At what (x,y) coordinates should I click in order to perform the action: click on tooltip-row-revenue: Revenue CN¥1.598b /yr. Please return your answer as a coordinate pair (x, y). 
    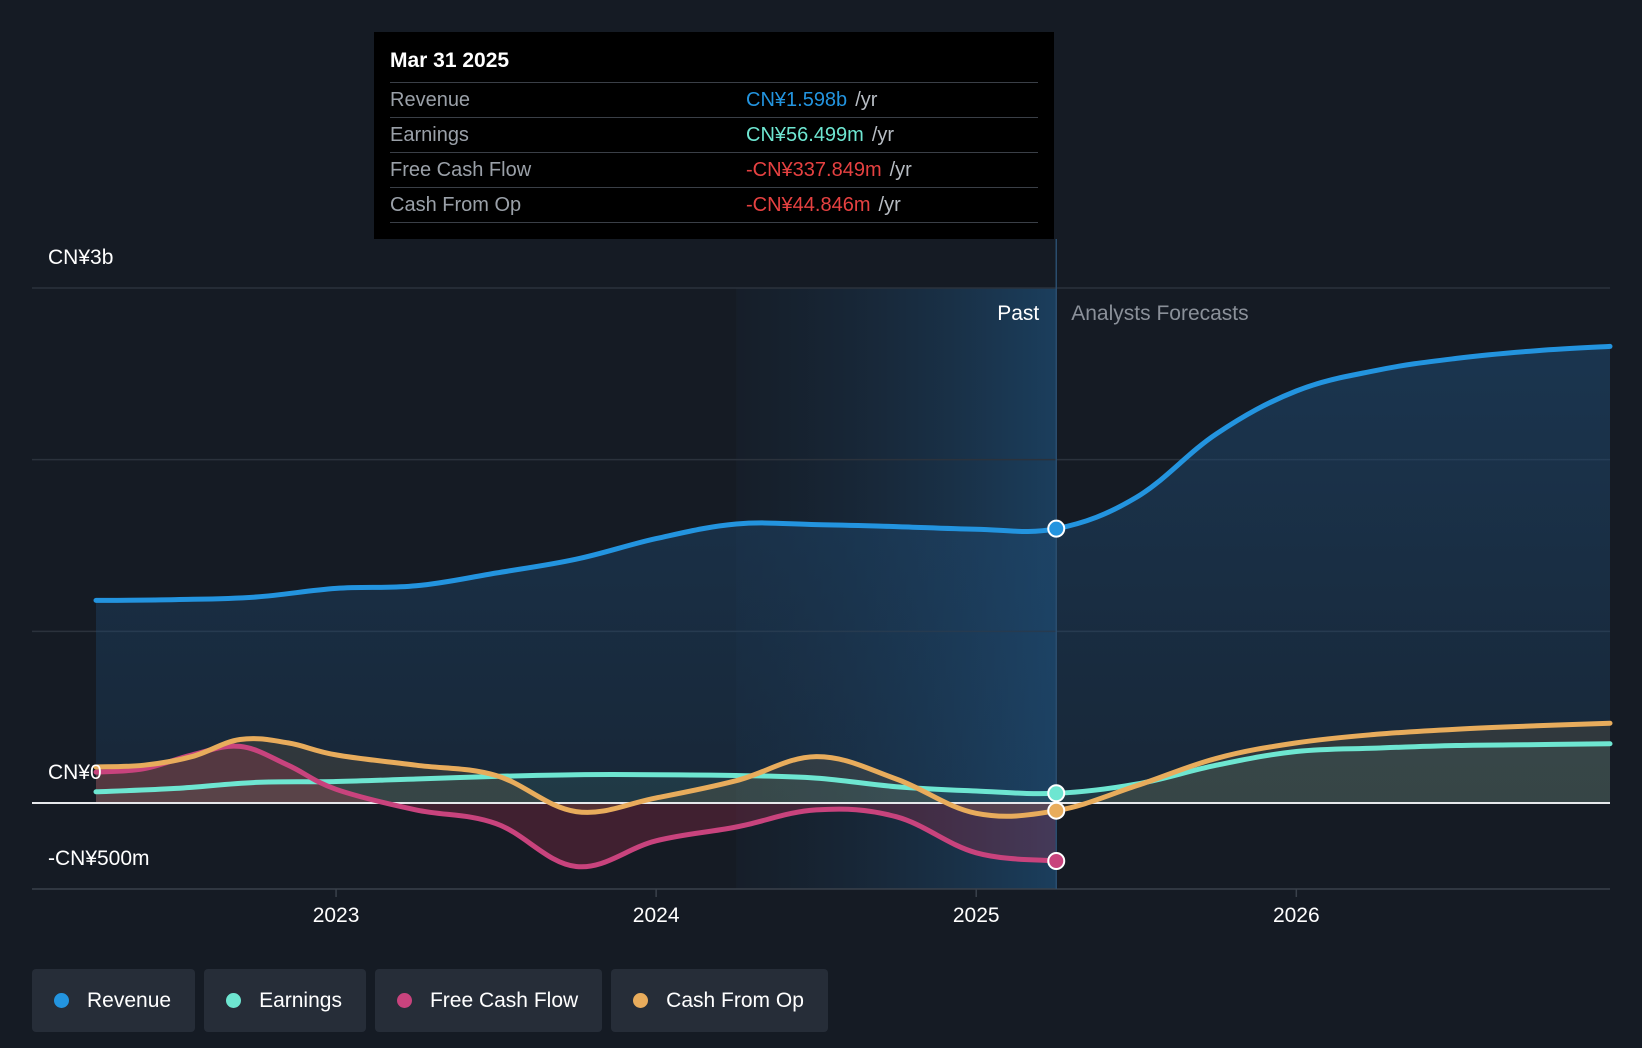
    Looking at the image, I should click on (714, 100).